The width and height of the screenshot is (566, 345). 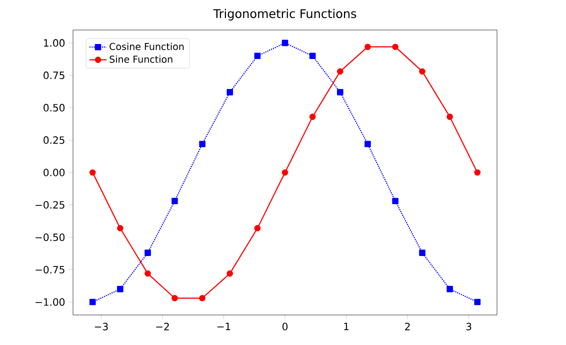 I want to click on y-tick-label: 0.75, so click(x=54, y=76).